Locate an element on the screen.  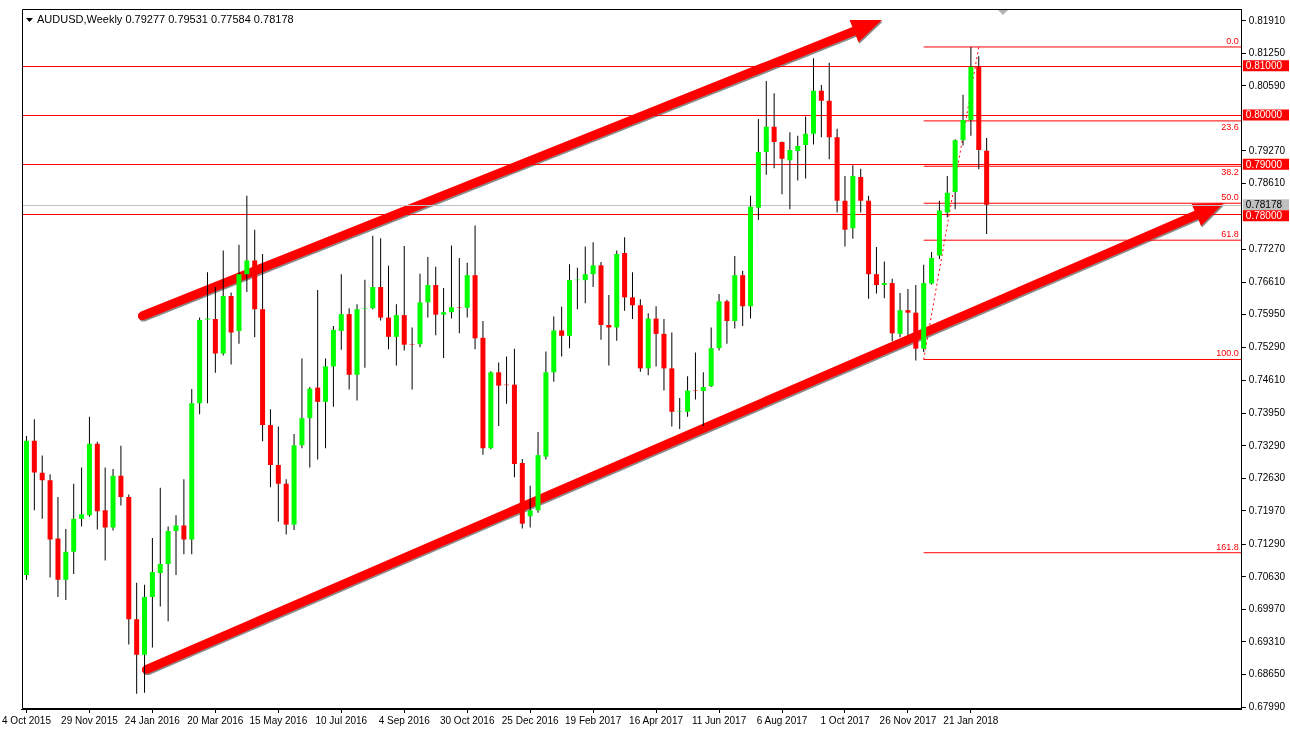
y-tick-label: 0.81910 is located at coordinates (1267, 20).